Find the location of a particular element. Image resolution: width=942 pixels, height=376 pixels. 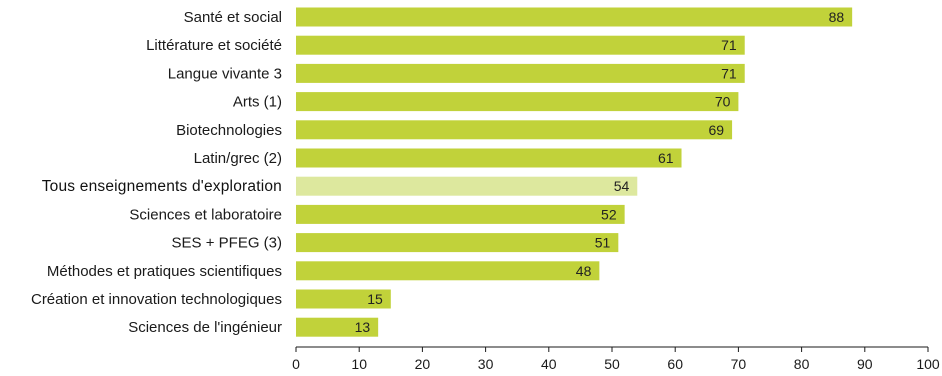

value-label: 13 is located at coordinates (363, 327).